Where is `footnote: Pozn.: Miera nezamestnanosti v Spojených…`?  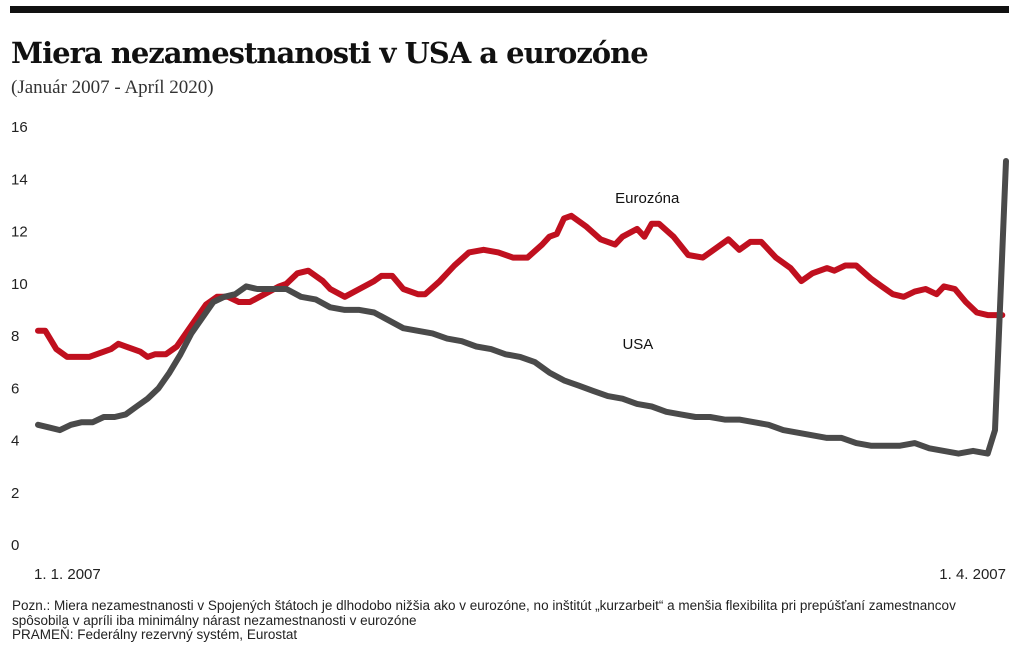
footnote: Pozn.: Miera nezamestnanosti v Spojených… is located at coordinates (484, 613).